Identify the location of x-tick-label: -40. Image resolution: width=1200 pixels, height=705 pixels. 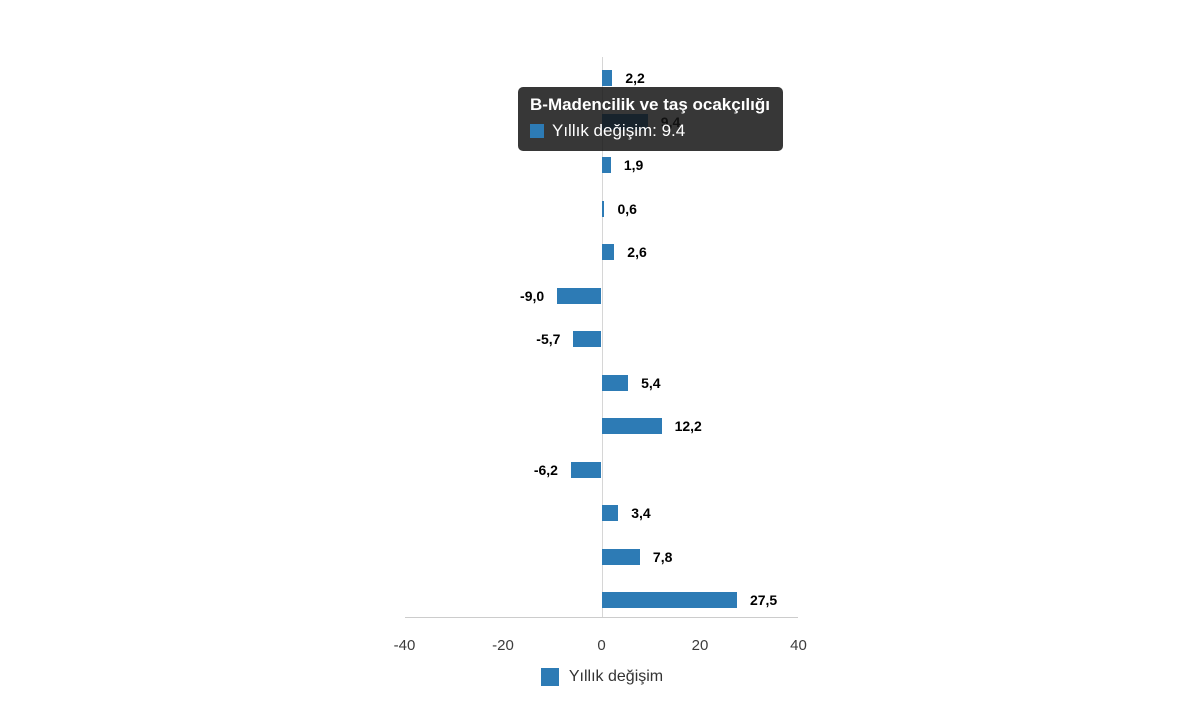
(404, 645).